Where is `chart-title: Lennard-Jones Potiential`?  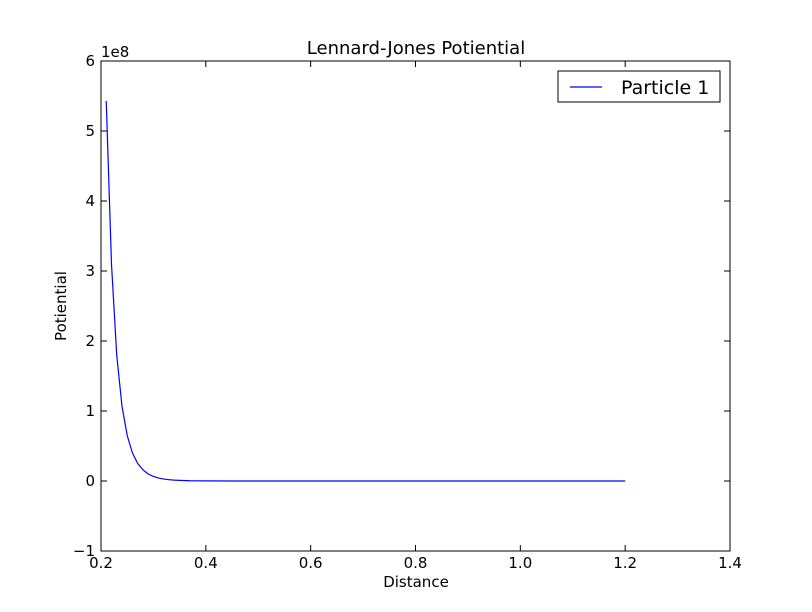 chart-title: Lennard-Jones Potiential is located at coordinates (416, 48).